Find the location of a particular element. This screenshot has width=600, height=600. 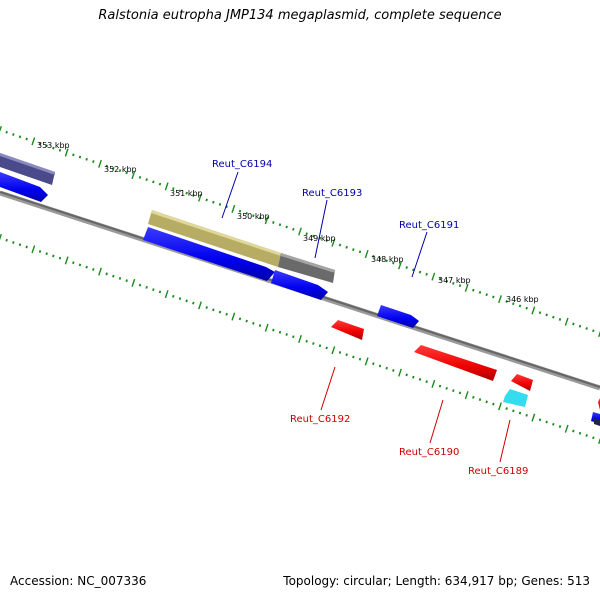

gene-label-reut-c6189: Reut_C6189 is located at coordinates (498, 471).